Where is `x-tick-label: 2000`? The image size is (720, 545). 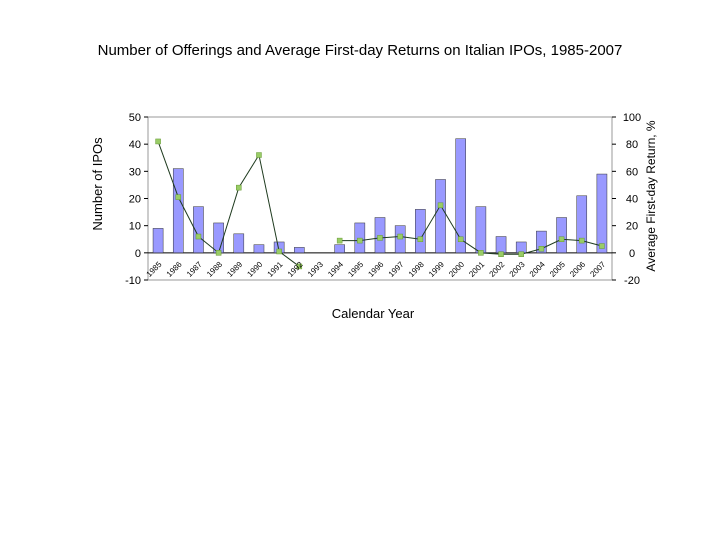
x-tick-label: 2000 is located at coordinates (456, 268).